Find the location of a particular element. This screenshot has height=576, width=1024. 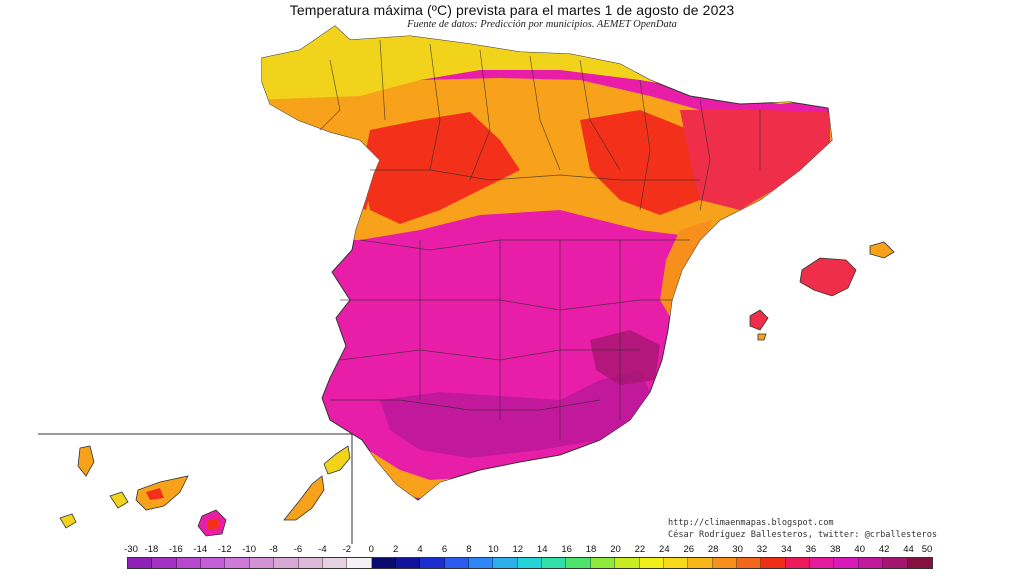

legend-tick-label: 20 is located at coordinates (615, 549).